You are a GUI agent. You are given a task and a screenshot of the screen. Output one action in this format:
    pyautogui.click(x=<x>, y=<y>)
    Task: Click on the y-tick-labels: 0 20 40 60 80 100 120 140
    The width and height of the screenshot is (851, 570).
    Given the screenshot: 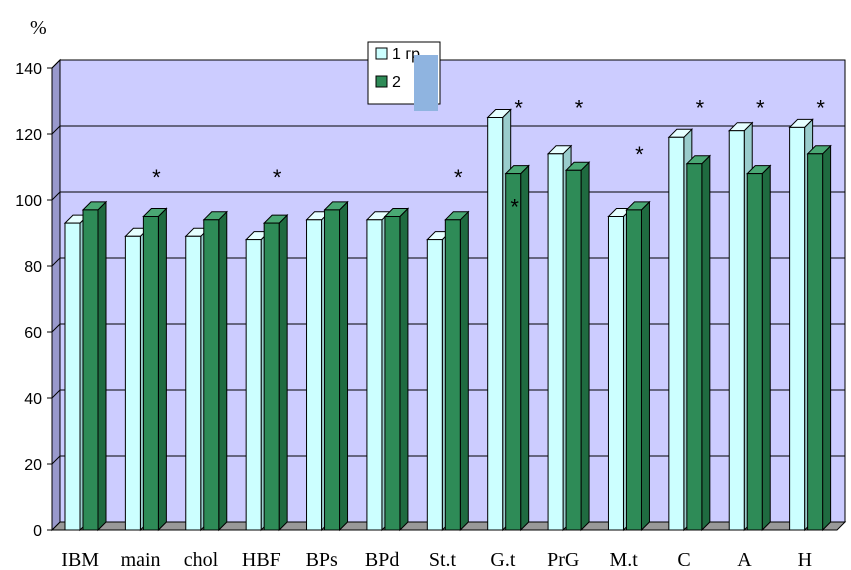 What is the action you would take?
    pyautogui.click(x=28, y=300)
    